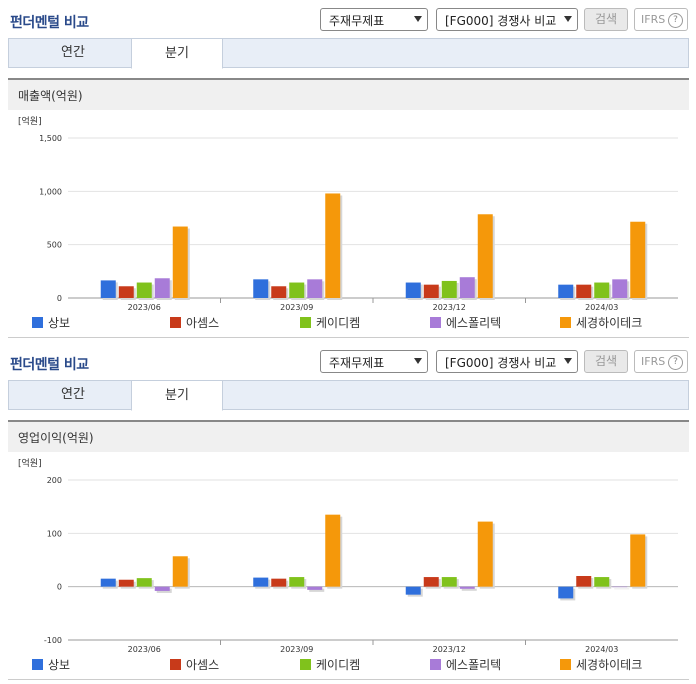 Image resolution: width=696 pixels, height=684 pixels. I want to click on chart-title: 매출액(억원), so click(348, 95).